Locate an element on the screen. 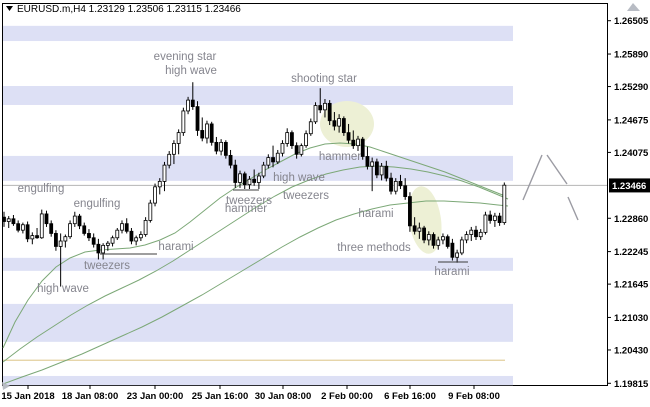  price-axis-label: 1.22245 is located at coordinates (631, 252).